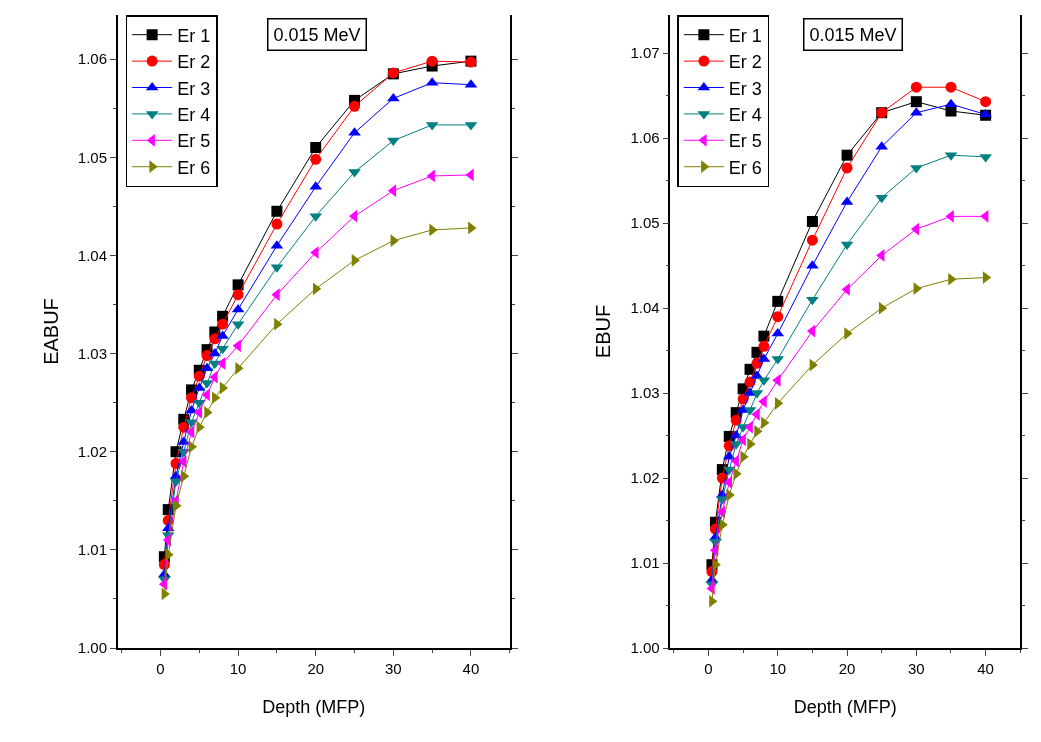  What do you see at coordinates (50, 331) in the screenshot?
I see `y-axis-title: EABUF` at bounding box center [50, 331].